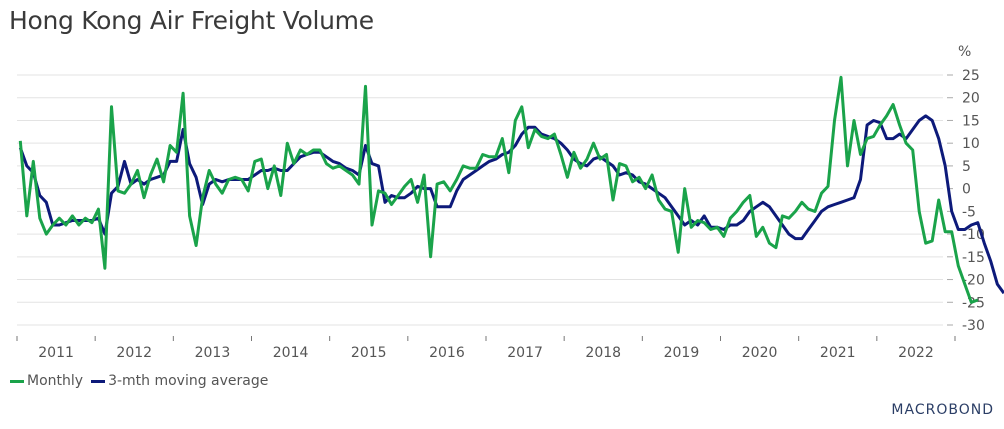  Describe the element at coordinates (971, 121) in the screenshot. I see `y-tick-label: 15` at that location.